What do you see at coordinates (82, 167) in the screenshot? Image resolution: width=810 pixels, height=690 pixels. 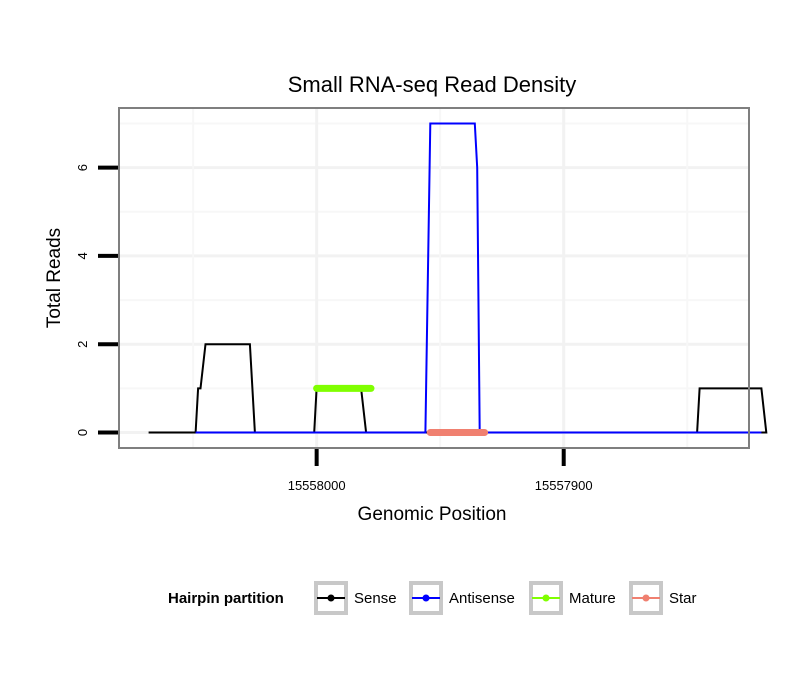 I see `y-tick-label: 6` at bounding box center [82, 167].